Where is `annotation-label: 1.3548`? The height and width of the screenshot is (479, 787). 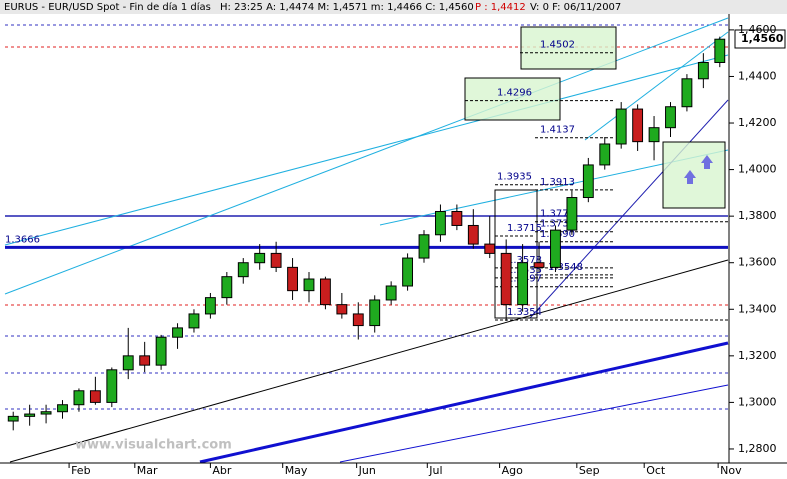 annotation-label: 1.3548 is located at coordinates (565, 267).